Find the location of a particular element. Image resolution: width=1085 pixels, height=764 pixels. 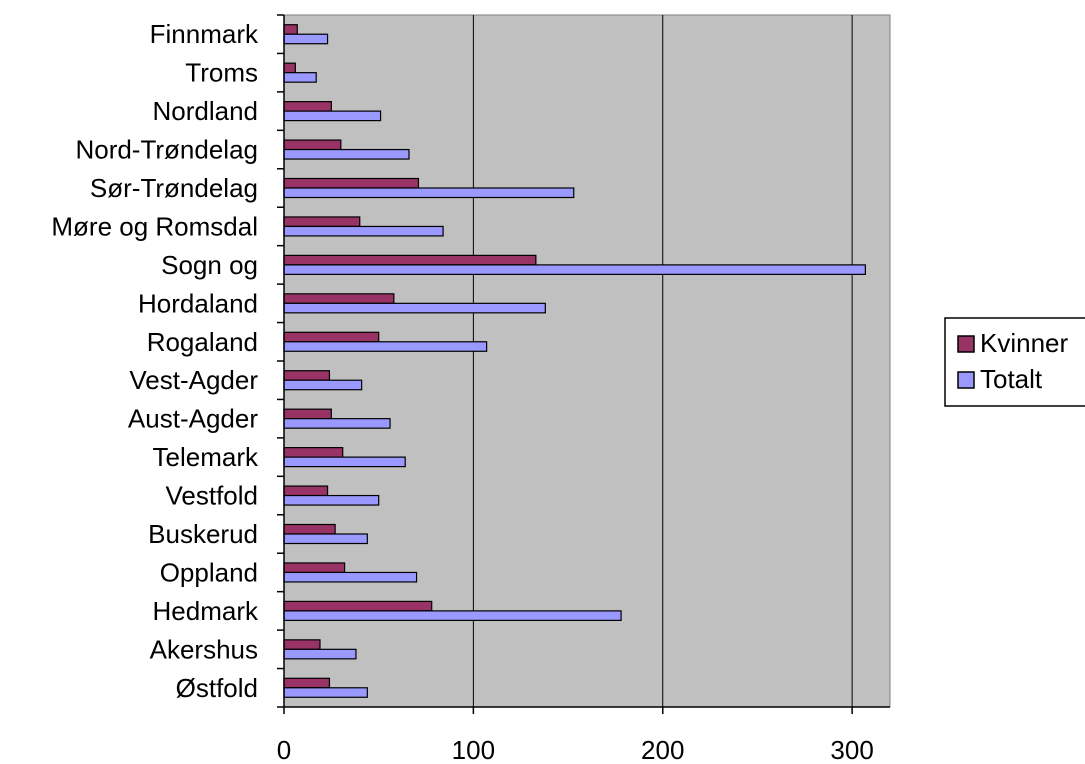

legend: Kvinner Totalt is located at coordinates (1014, 362).